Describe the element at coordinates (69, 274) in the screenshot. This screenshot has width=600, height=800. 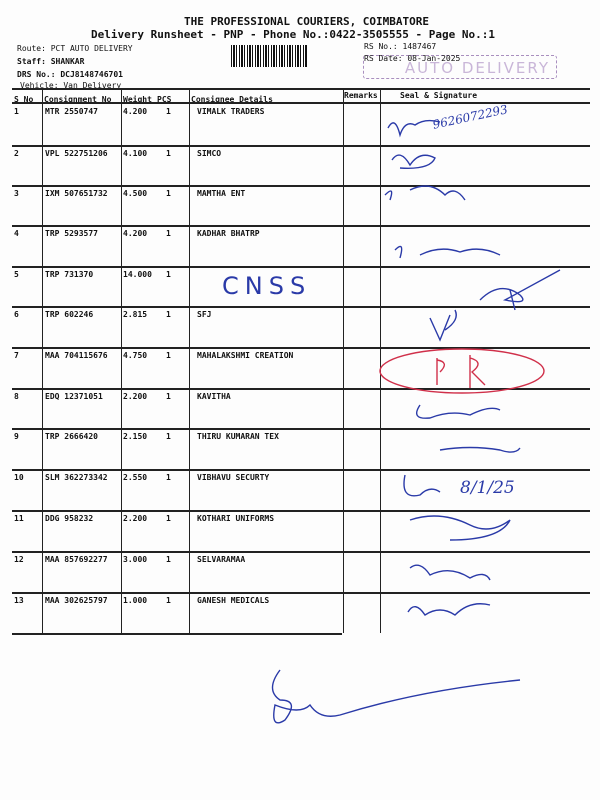
I see `row-consignment: TRP 731370` at that location.